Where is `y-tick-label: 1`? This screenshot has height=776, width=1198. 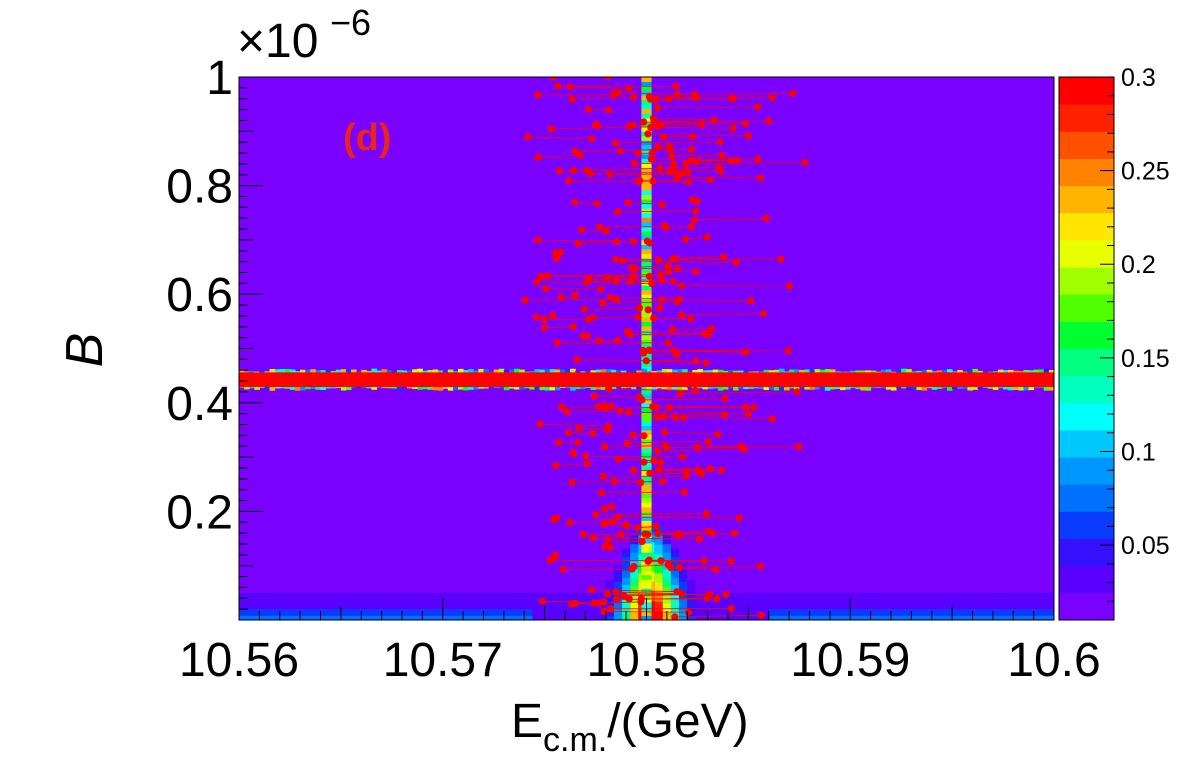 y-tick-label: 1 is located at coordinates (219, 78).